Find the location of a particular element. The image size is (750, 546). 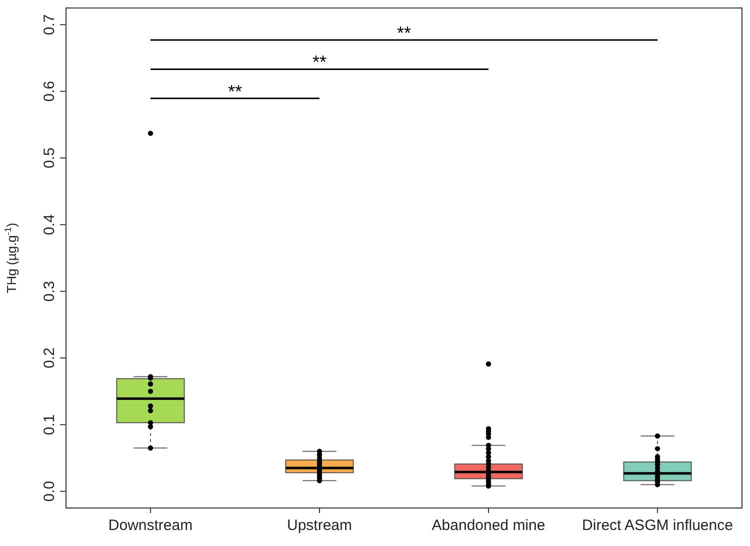

y-tick-label: 0.0 is located at coordinates (49, 491).